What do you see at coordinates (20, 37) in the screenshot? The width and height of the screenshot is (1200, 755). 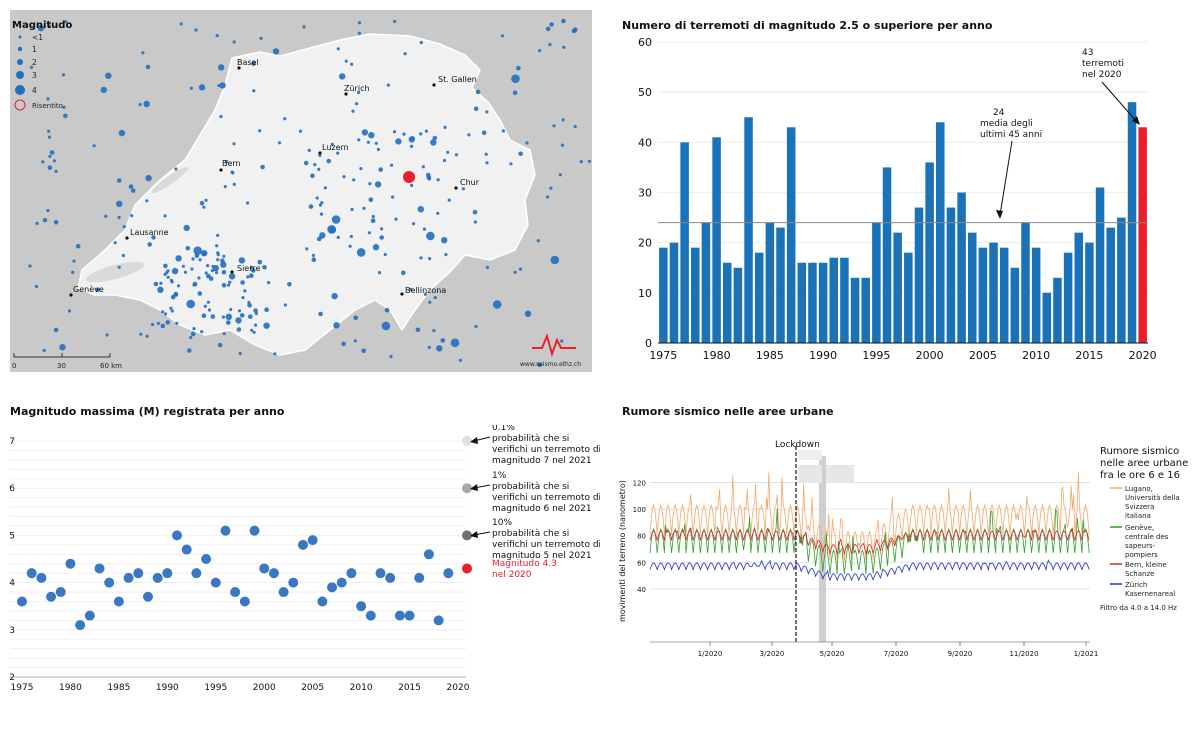 I see `legend-dot-lt1` at bounding box center [20, 37].